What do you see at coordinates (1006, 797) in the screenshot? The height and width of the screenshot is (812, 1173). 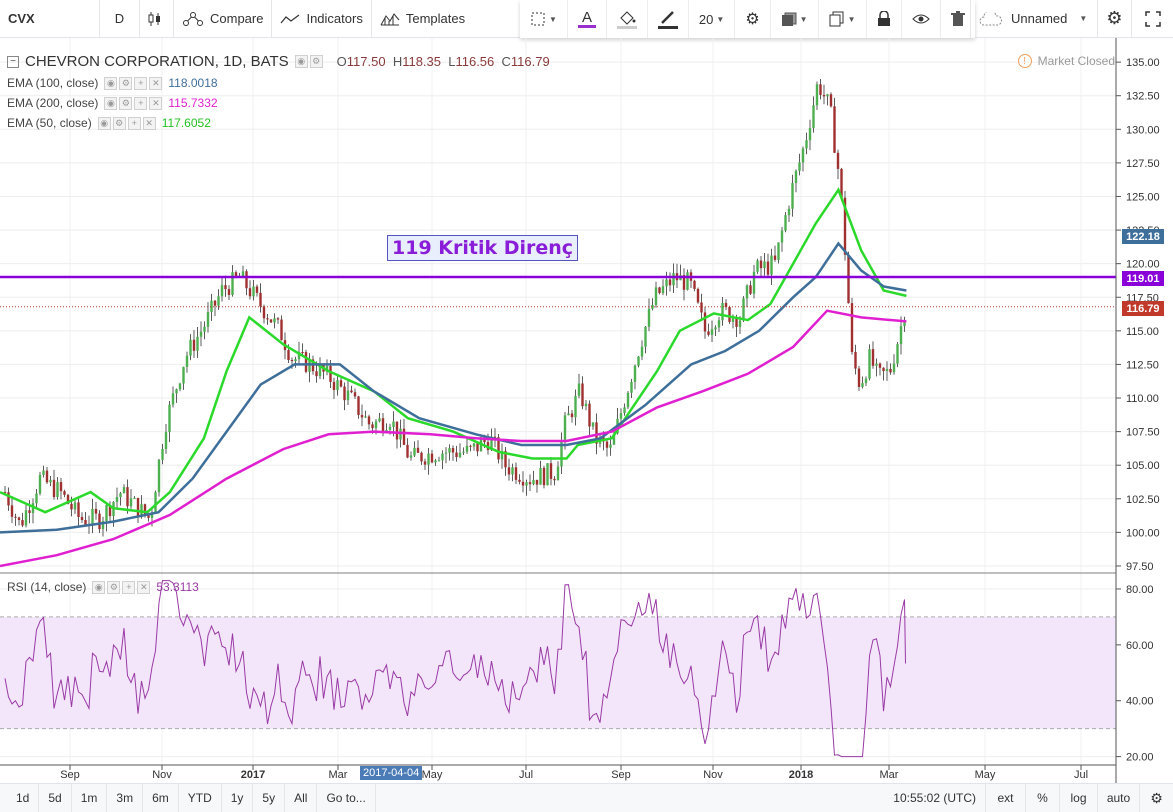 I see `ext-toggle: ext` at bounding box center [1006, 797].